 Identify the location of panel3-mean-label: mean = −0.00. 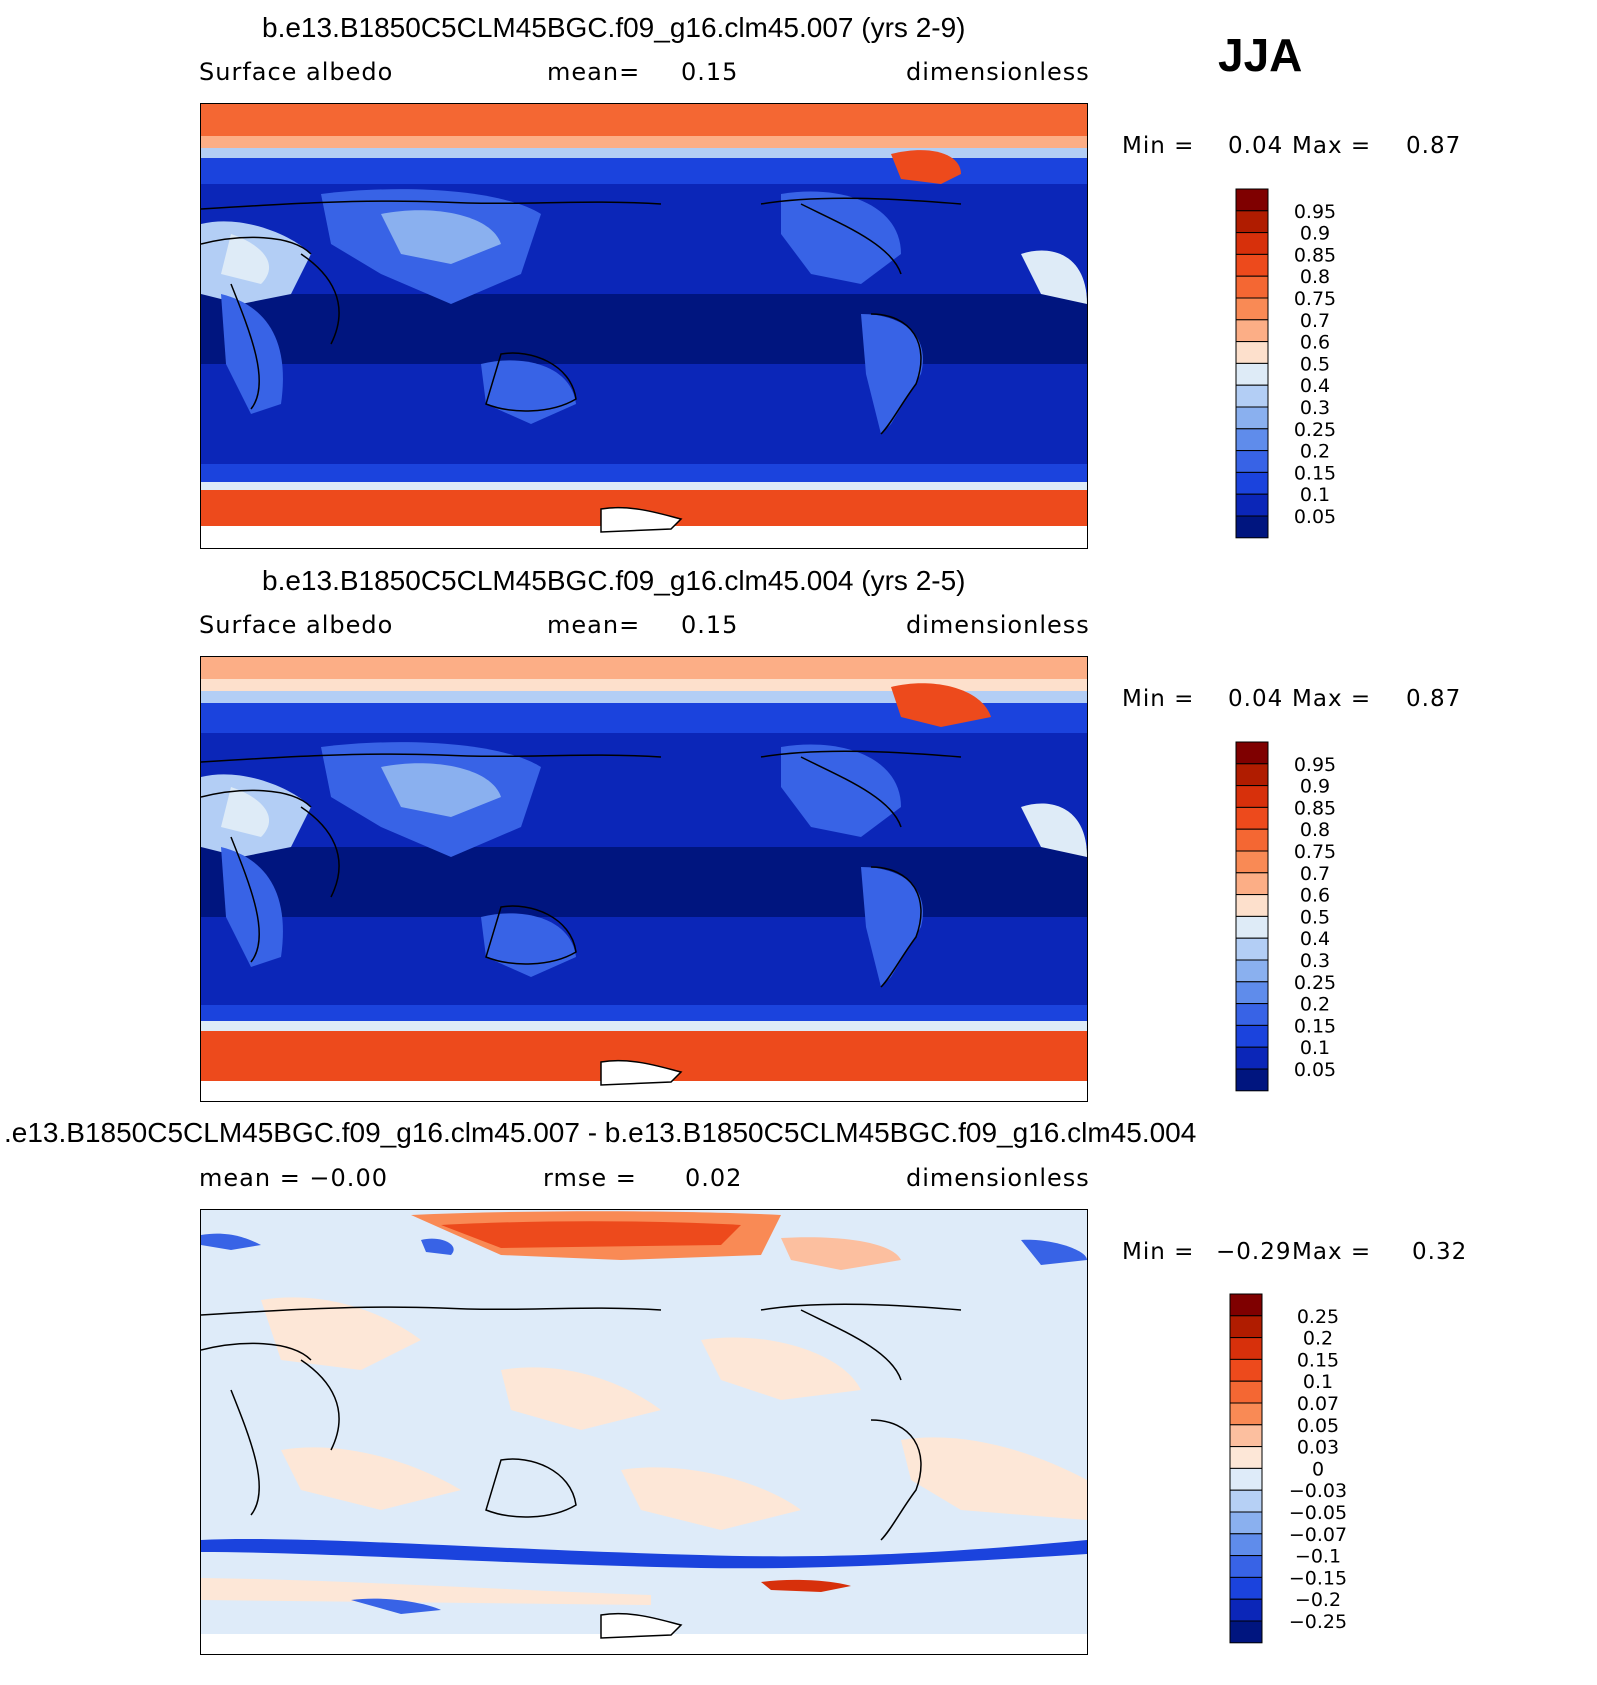
(293, 1178).